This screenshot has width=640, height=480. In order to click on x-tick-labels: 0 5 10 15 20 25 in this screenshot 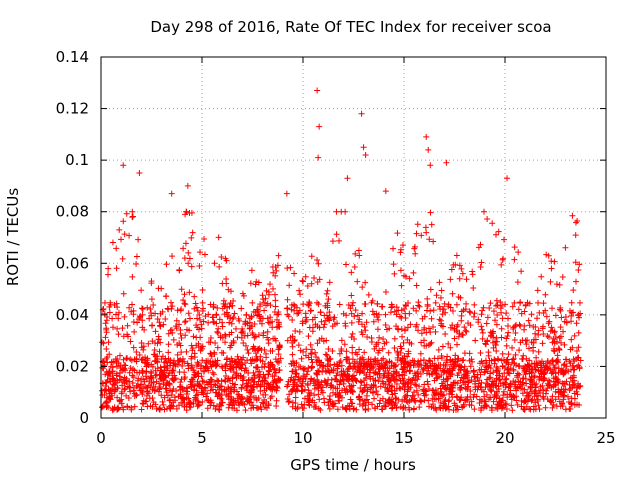, I will do `click(355, 438)`.